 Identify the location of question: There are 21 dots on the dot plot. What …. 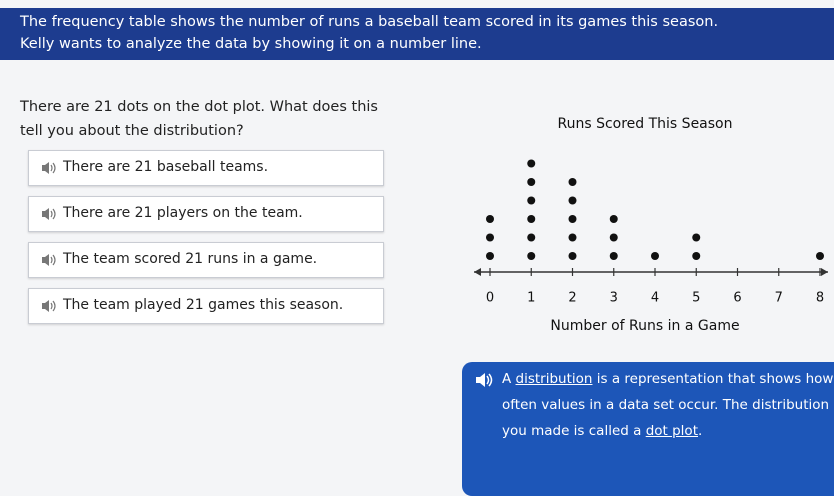
(199, 119).